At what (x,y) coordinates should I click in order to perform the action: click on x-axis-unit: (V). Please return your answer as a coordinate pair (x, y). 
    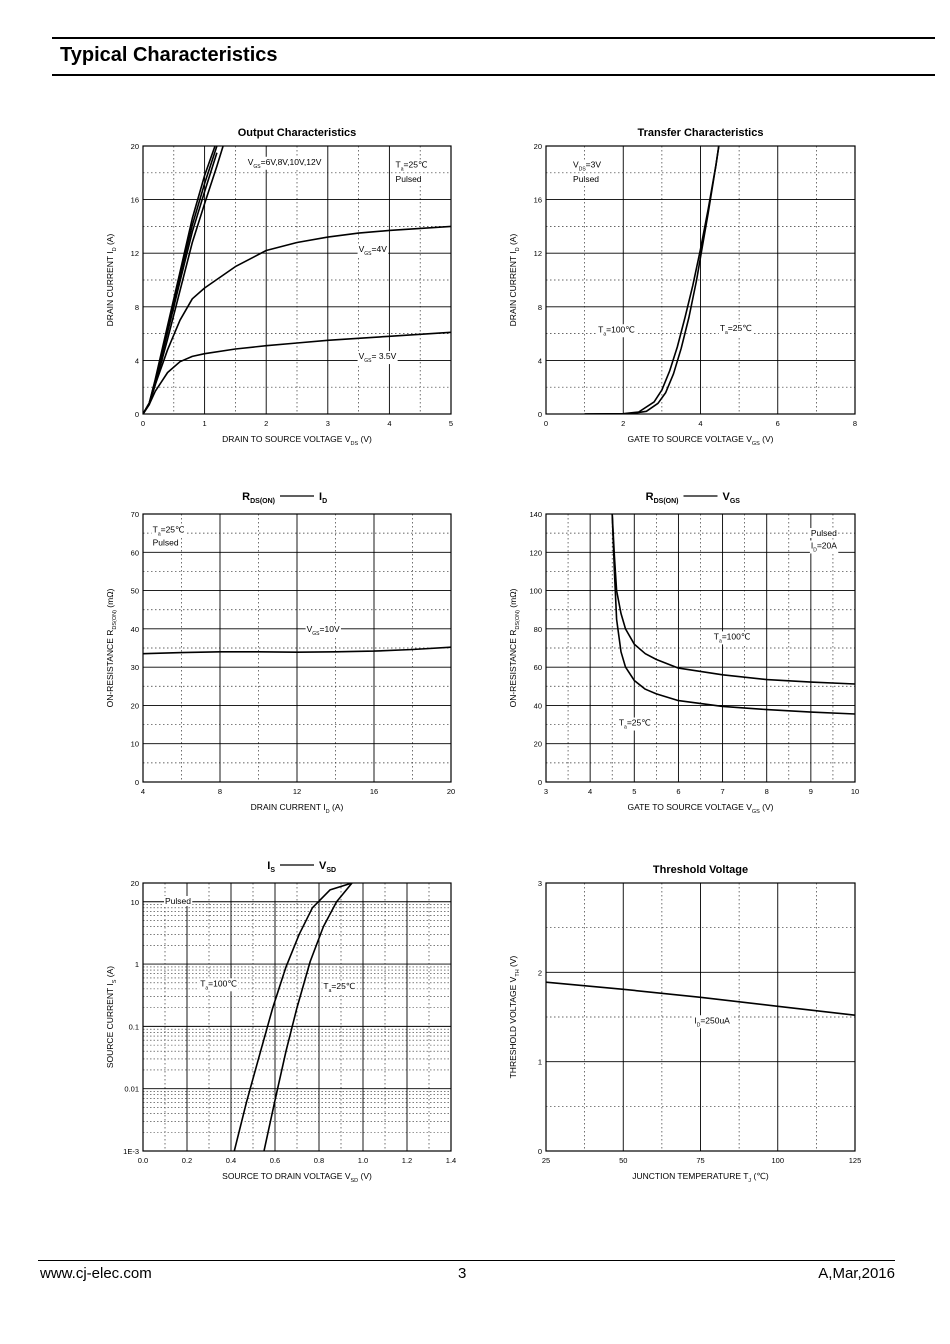
    Looking at the image, I should click on (767, 807).